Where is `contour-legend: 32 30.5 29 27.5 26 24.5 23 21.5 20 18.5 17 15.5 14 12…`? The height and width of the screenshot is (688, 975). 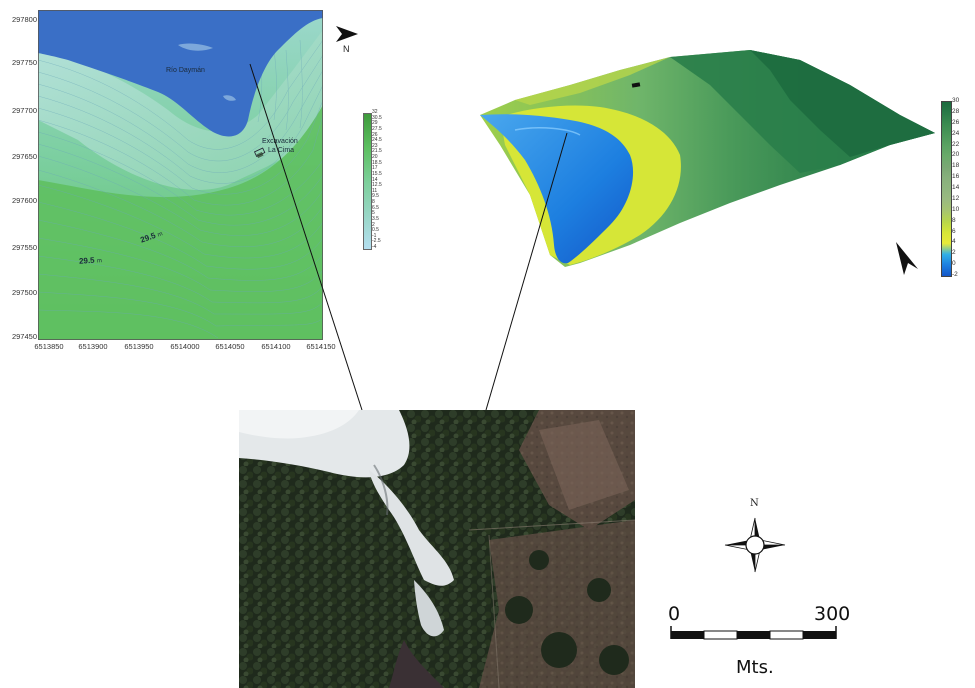
contour-legend: 32 30.5 29 27.5 26 24.5 23 21.5 20 18.5 17 15.5 14 12… is located at coordinates (383, 179).